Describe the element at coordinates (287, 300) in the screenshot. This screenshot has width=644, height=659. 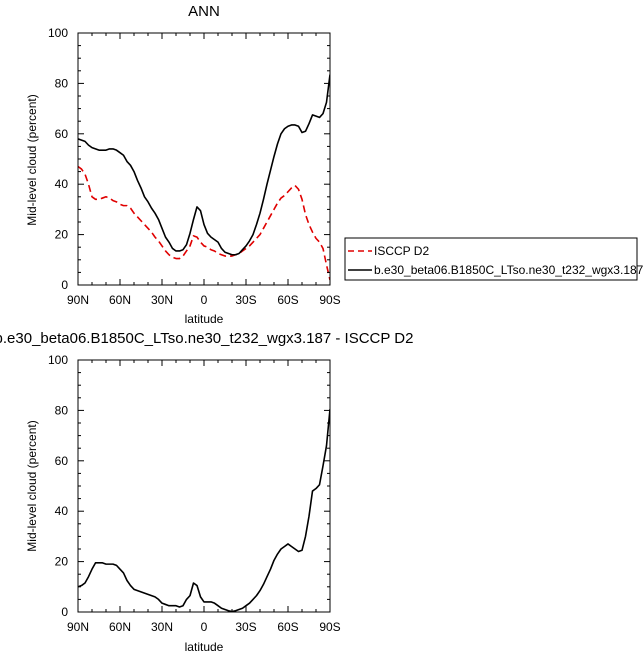
I see `top-x-tick-label: 60S` at that location.